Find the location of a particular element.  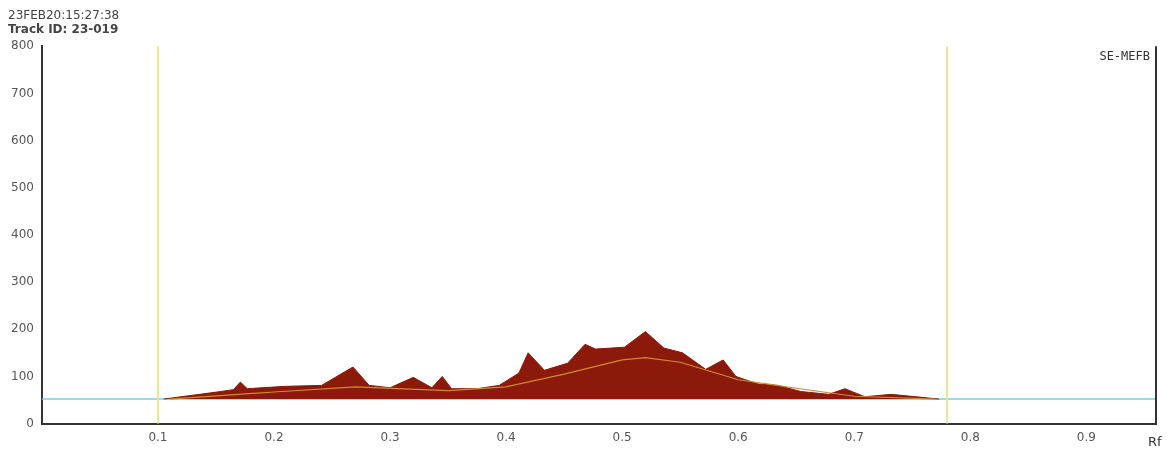

chart-title: 23FEB20:15:27:38 is located at coordinates (64, 15).